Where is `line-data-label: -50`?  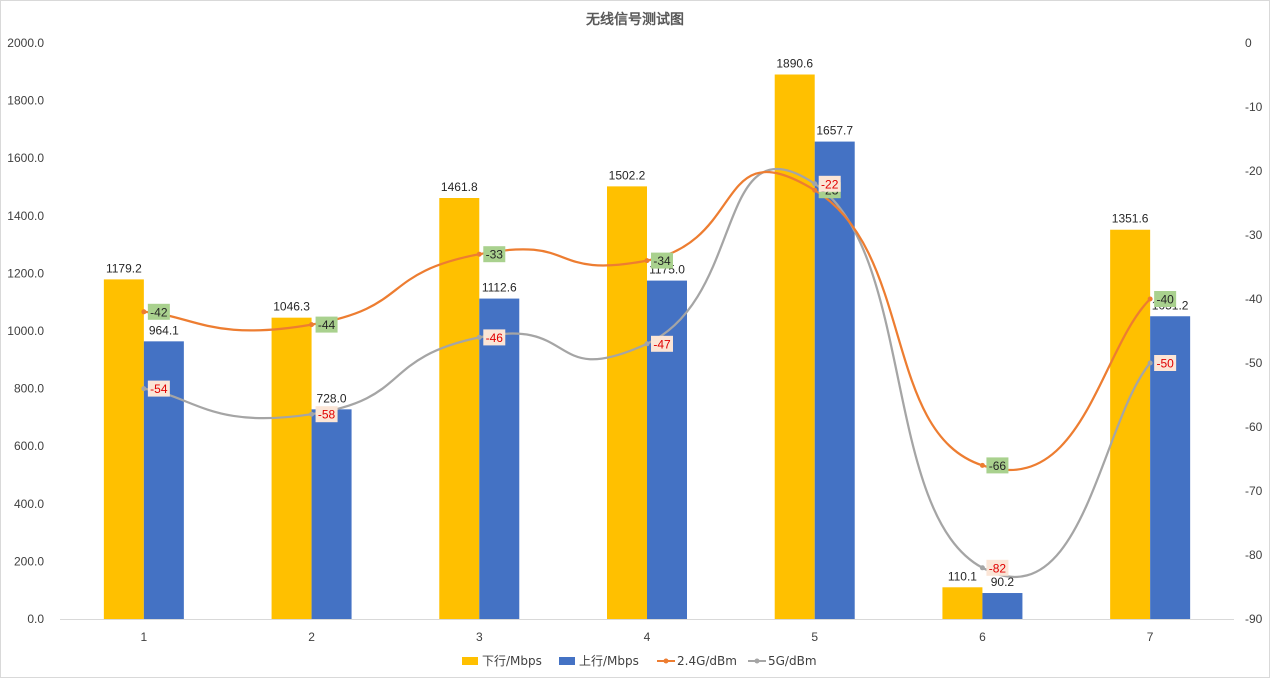
line-data-label: -50 is located at coordinates (1165, 364).